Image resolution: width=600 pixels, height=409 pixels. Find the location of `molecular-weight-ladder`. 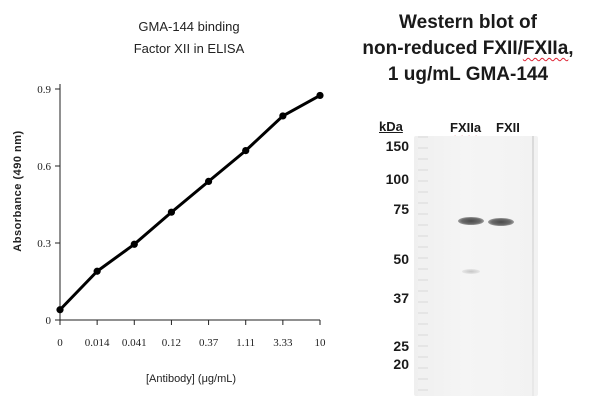

molecular-weight-ladder is located at coordinates (423, 266).